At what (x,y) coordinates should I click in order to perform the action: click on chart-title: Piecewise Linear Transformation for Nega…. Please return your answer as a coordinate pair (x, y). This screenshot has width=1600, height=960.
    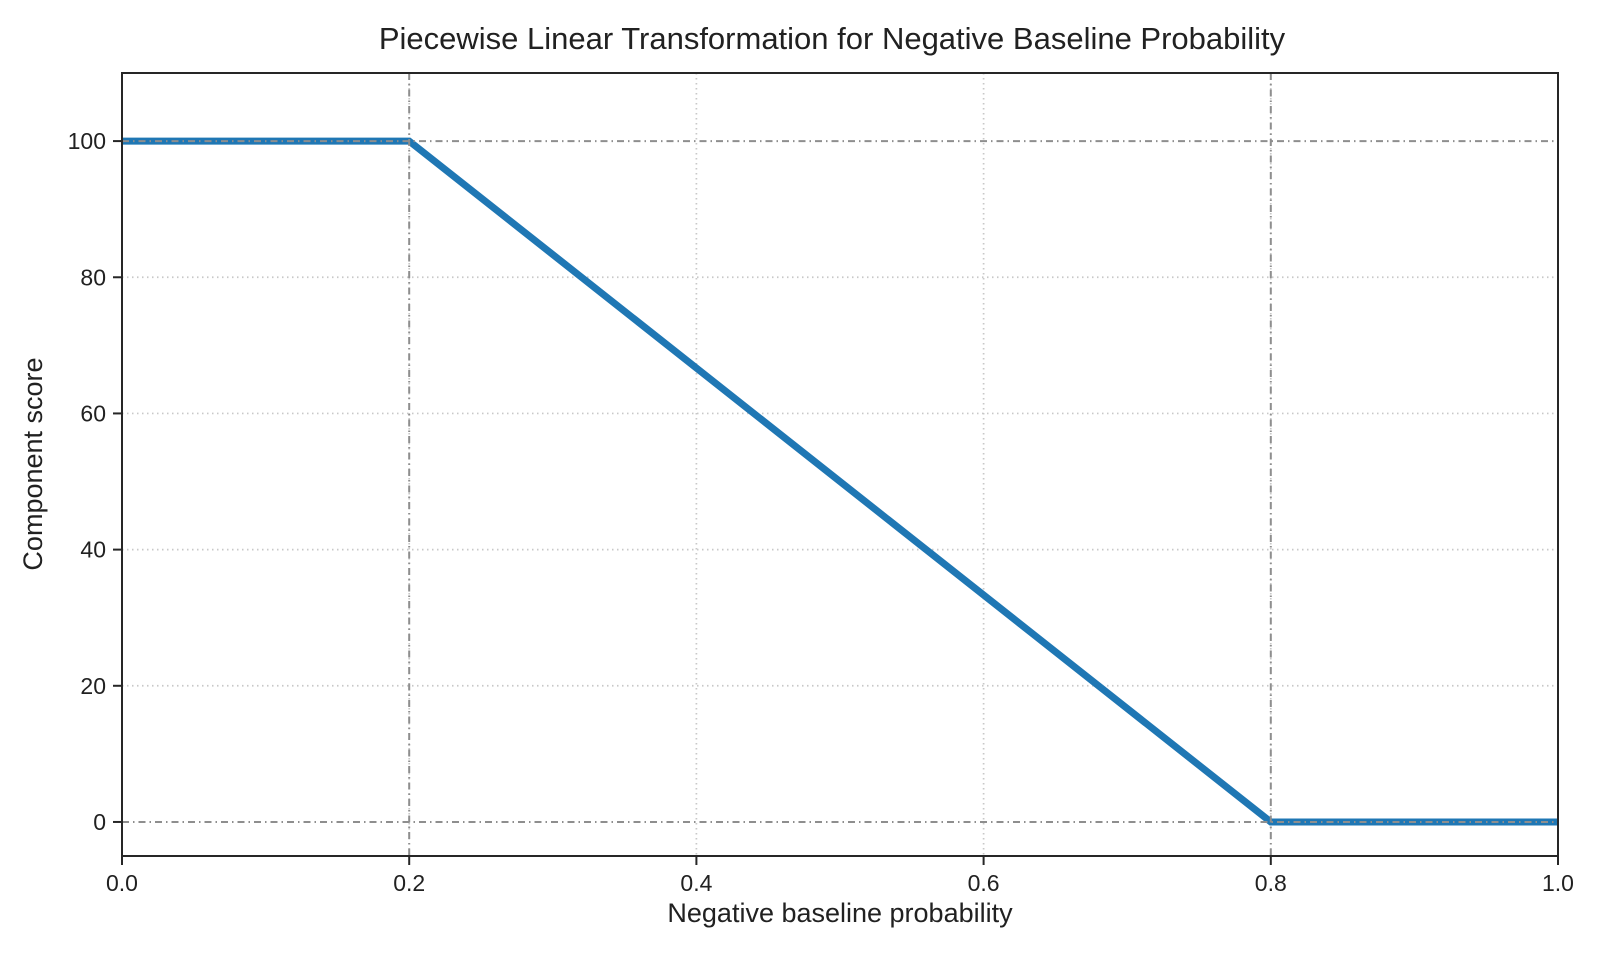
    Looking at the image, I should click on (832, 38).